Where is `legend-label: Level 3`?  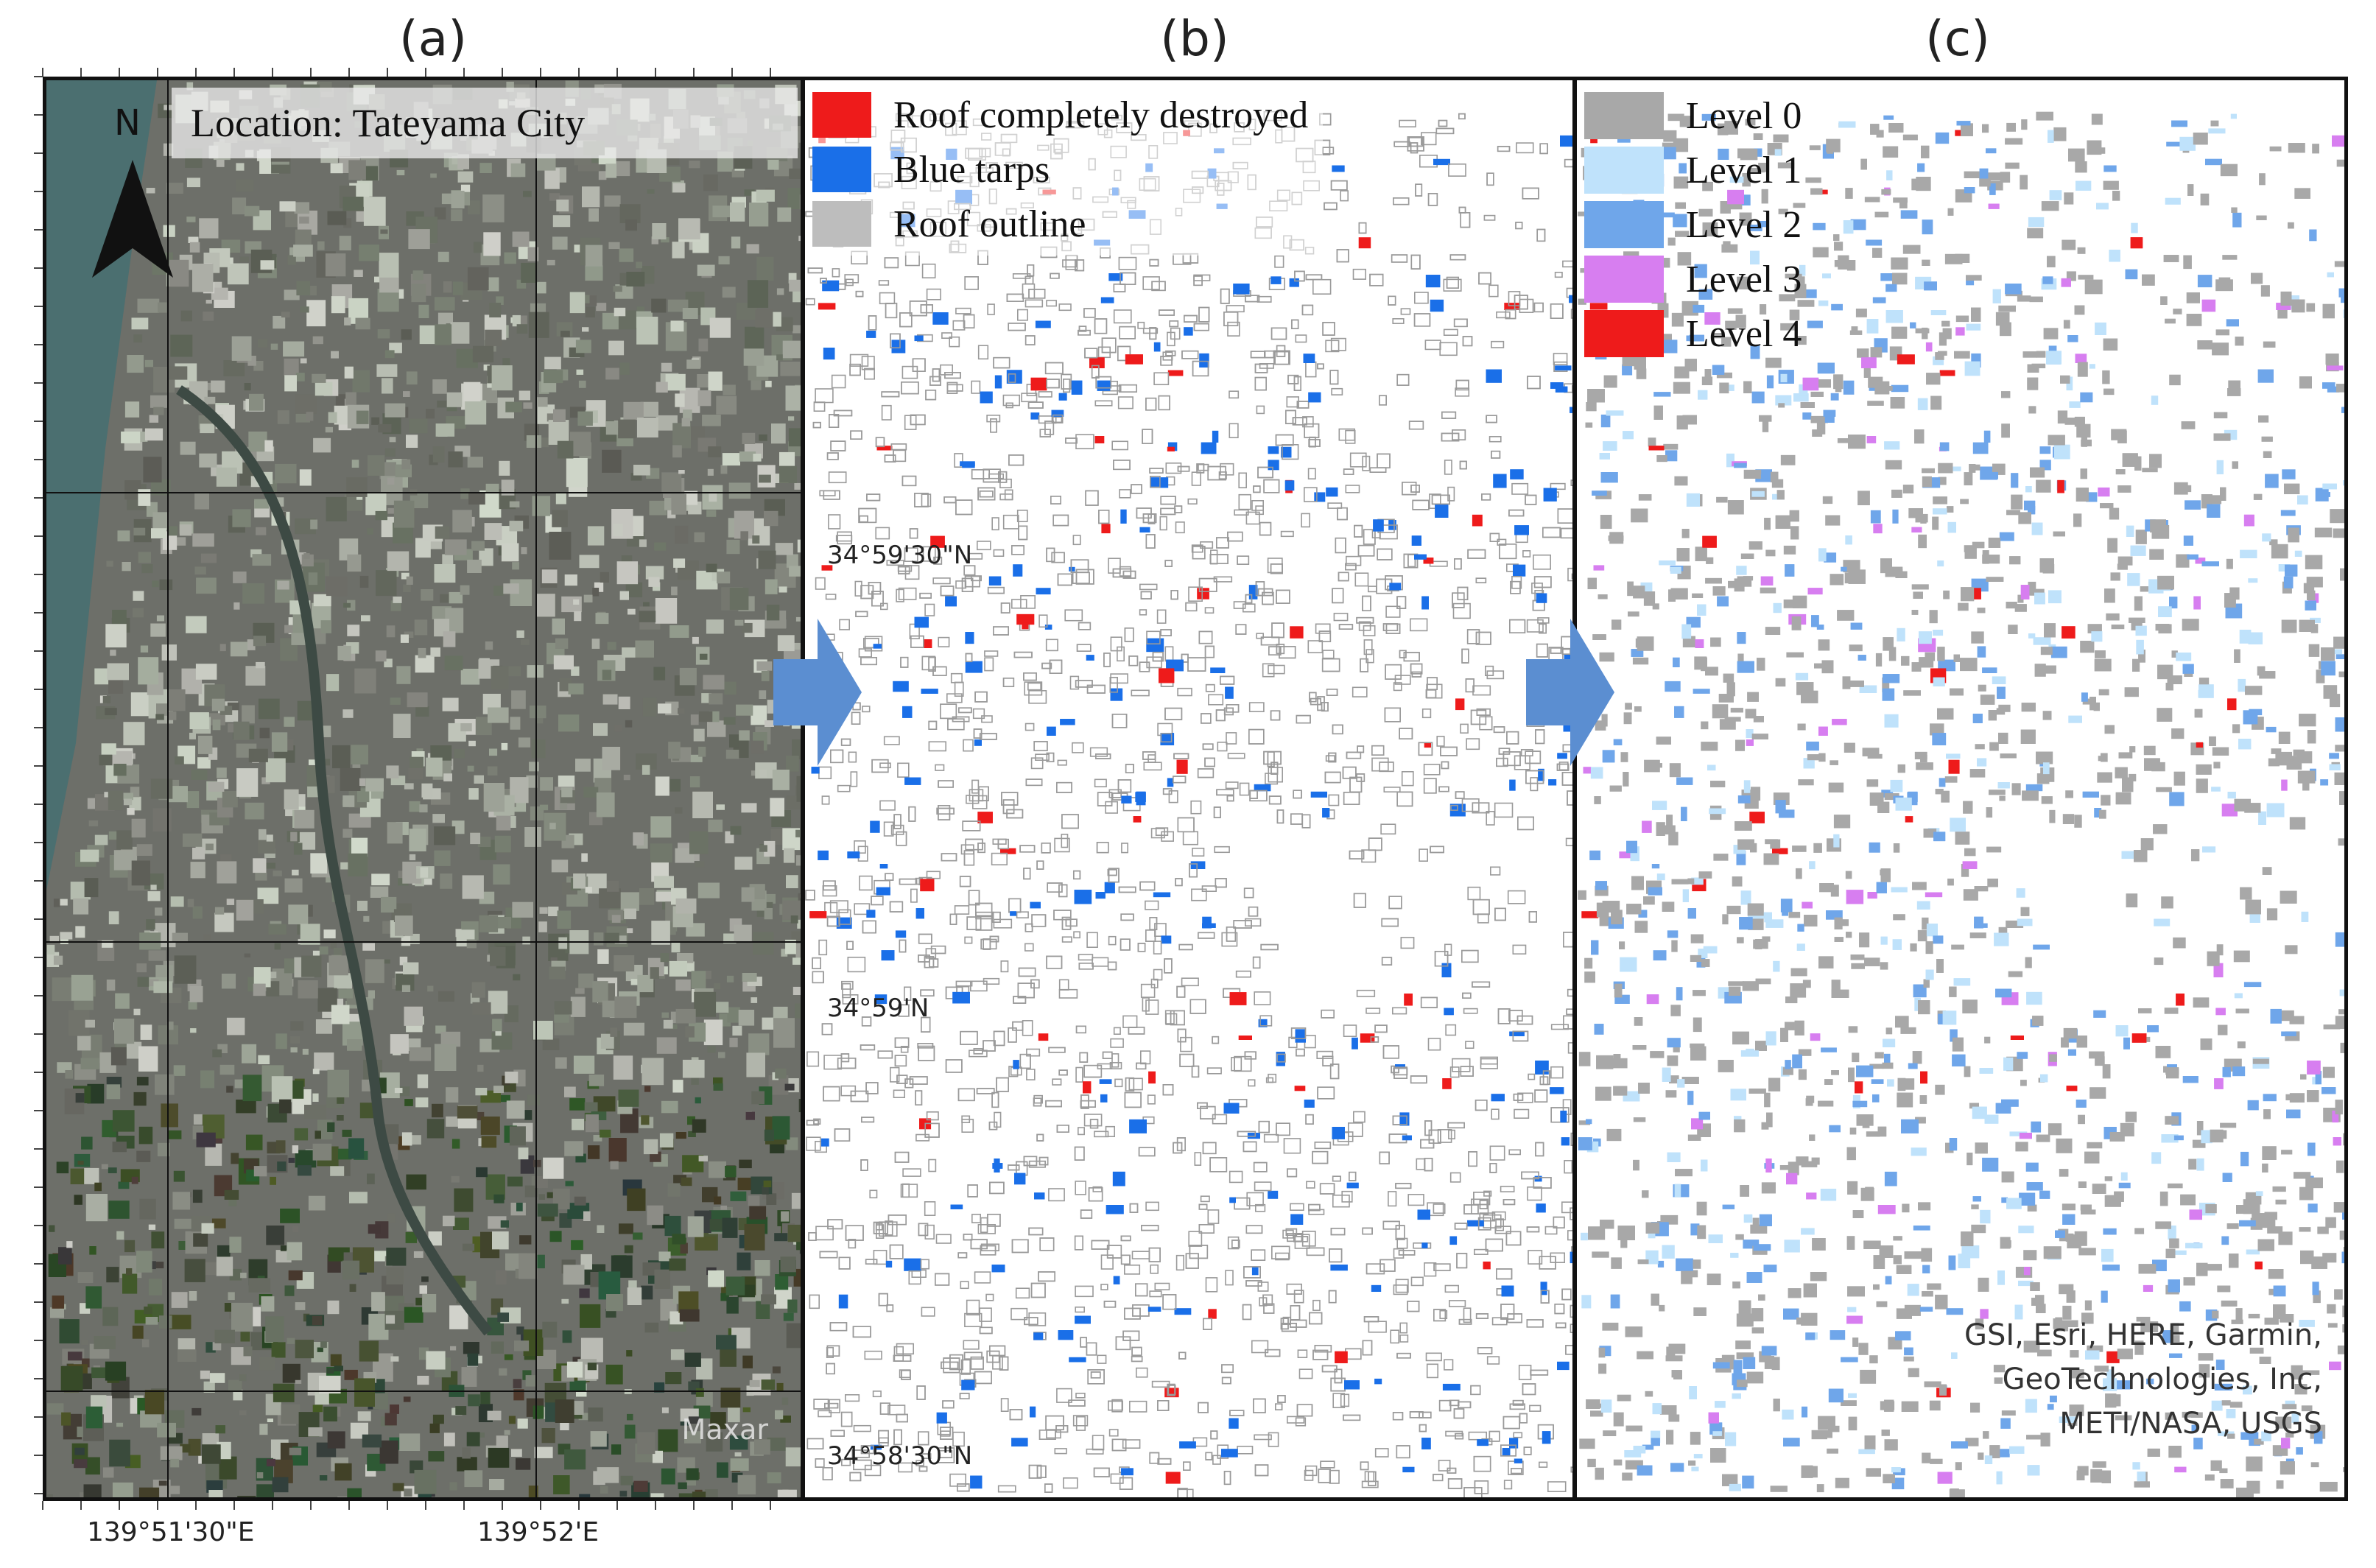
legend-label: Level 3 is located at coordinates (1744, 279).